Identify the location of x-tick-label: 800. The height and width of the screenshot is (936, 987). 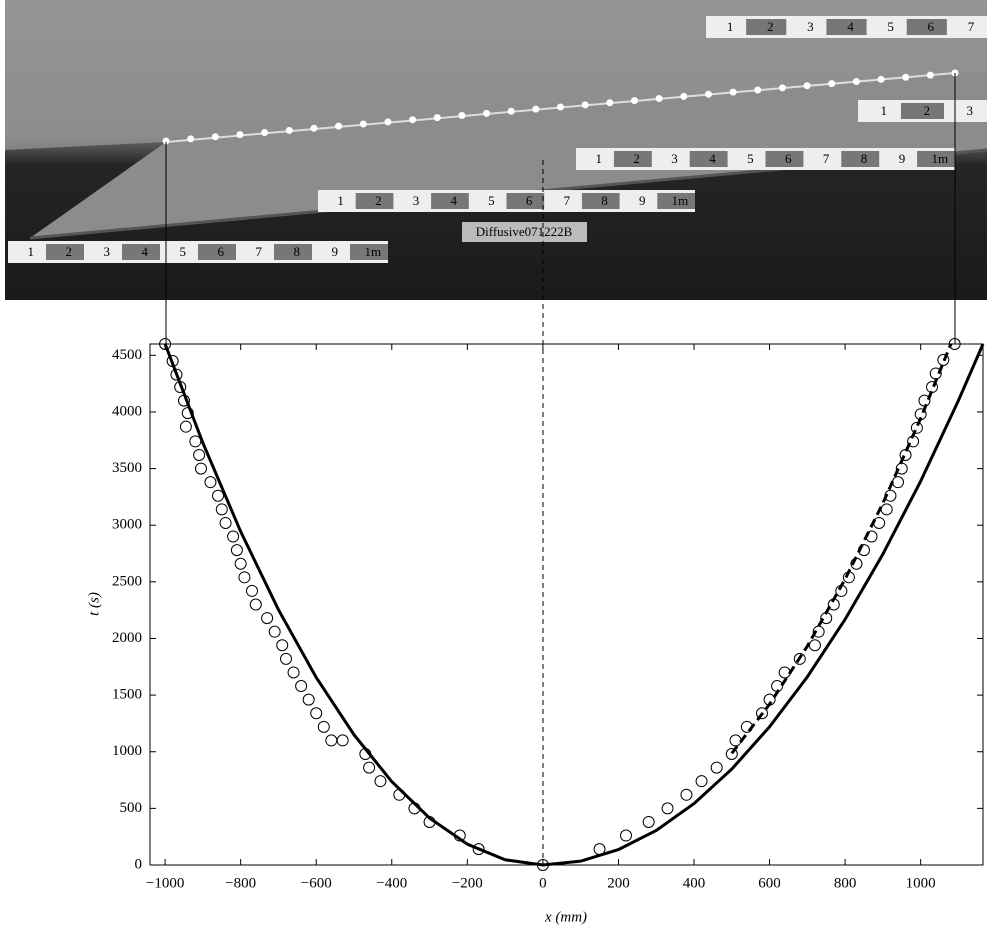
(845, 883).